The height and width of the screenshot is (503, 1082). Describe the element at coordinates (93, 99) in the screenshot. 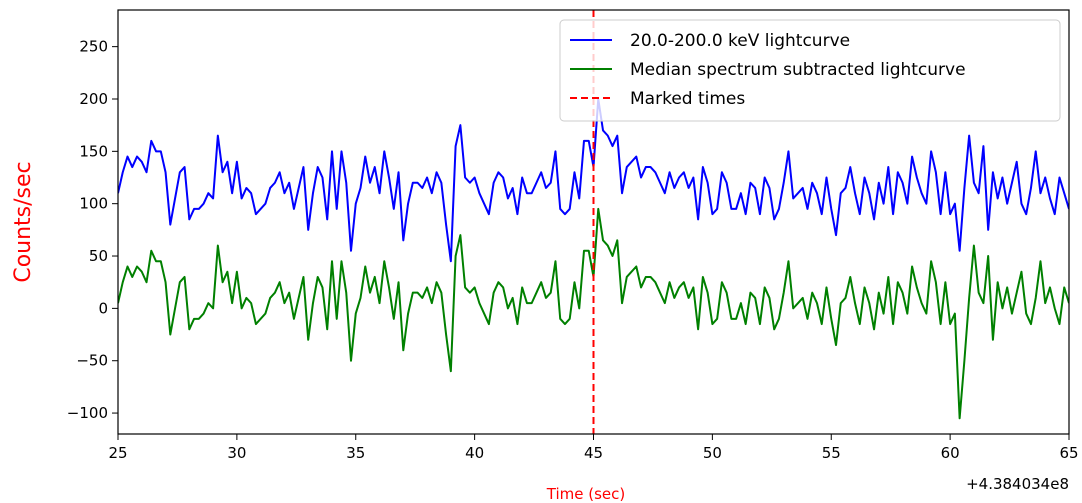

I see `y-tick-label: 200` at that location.